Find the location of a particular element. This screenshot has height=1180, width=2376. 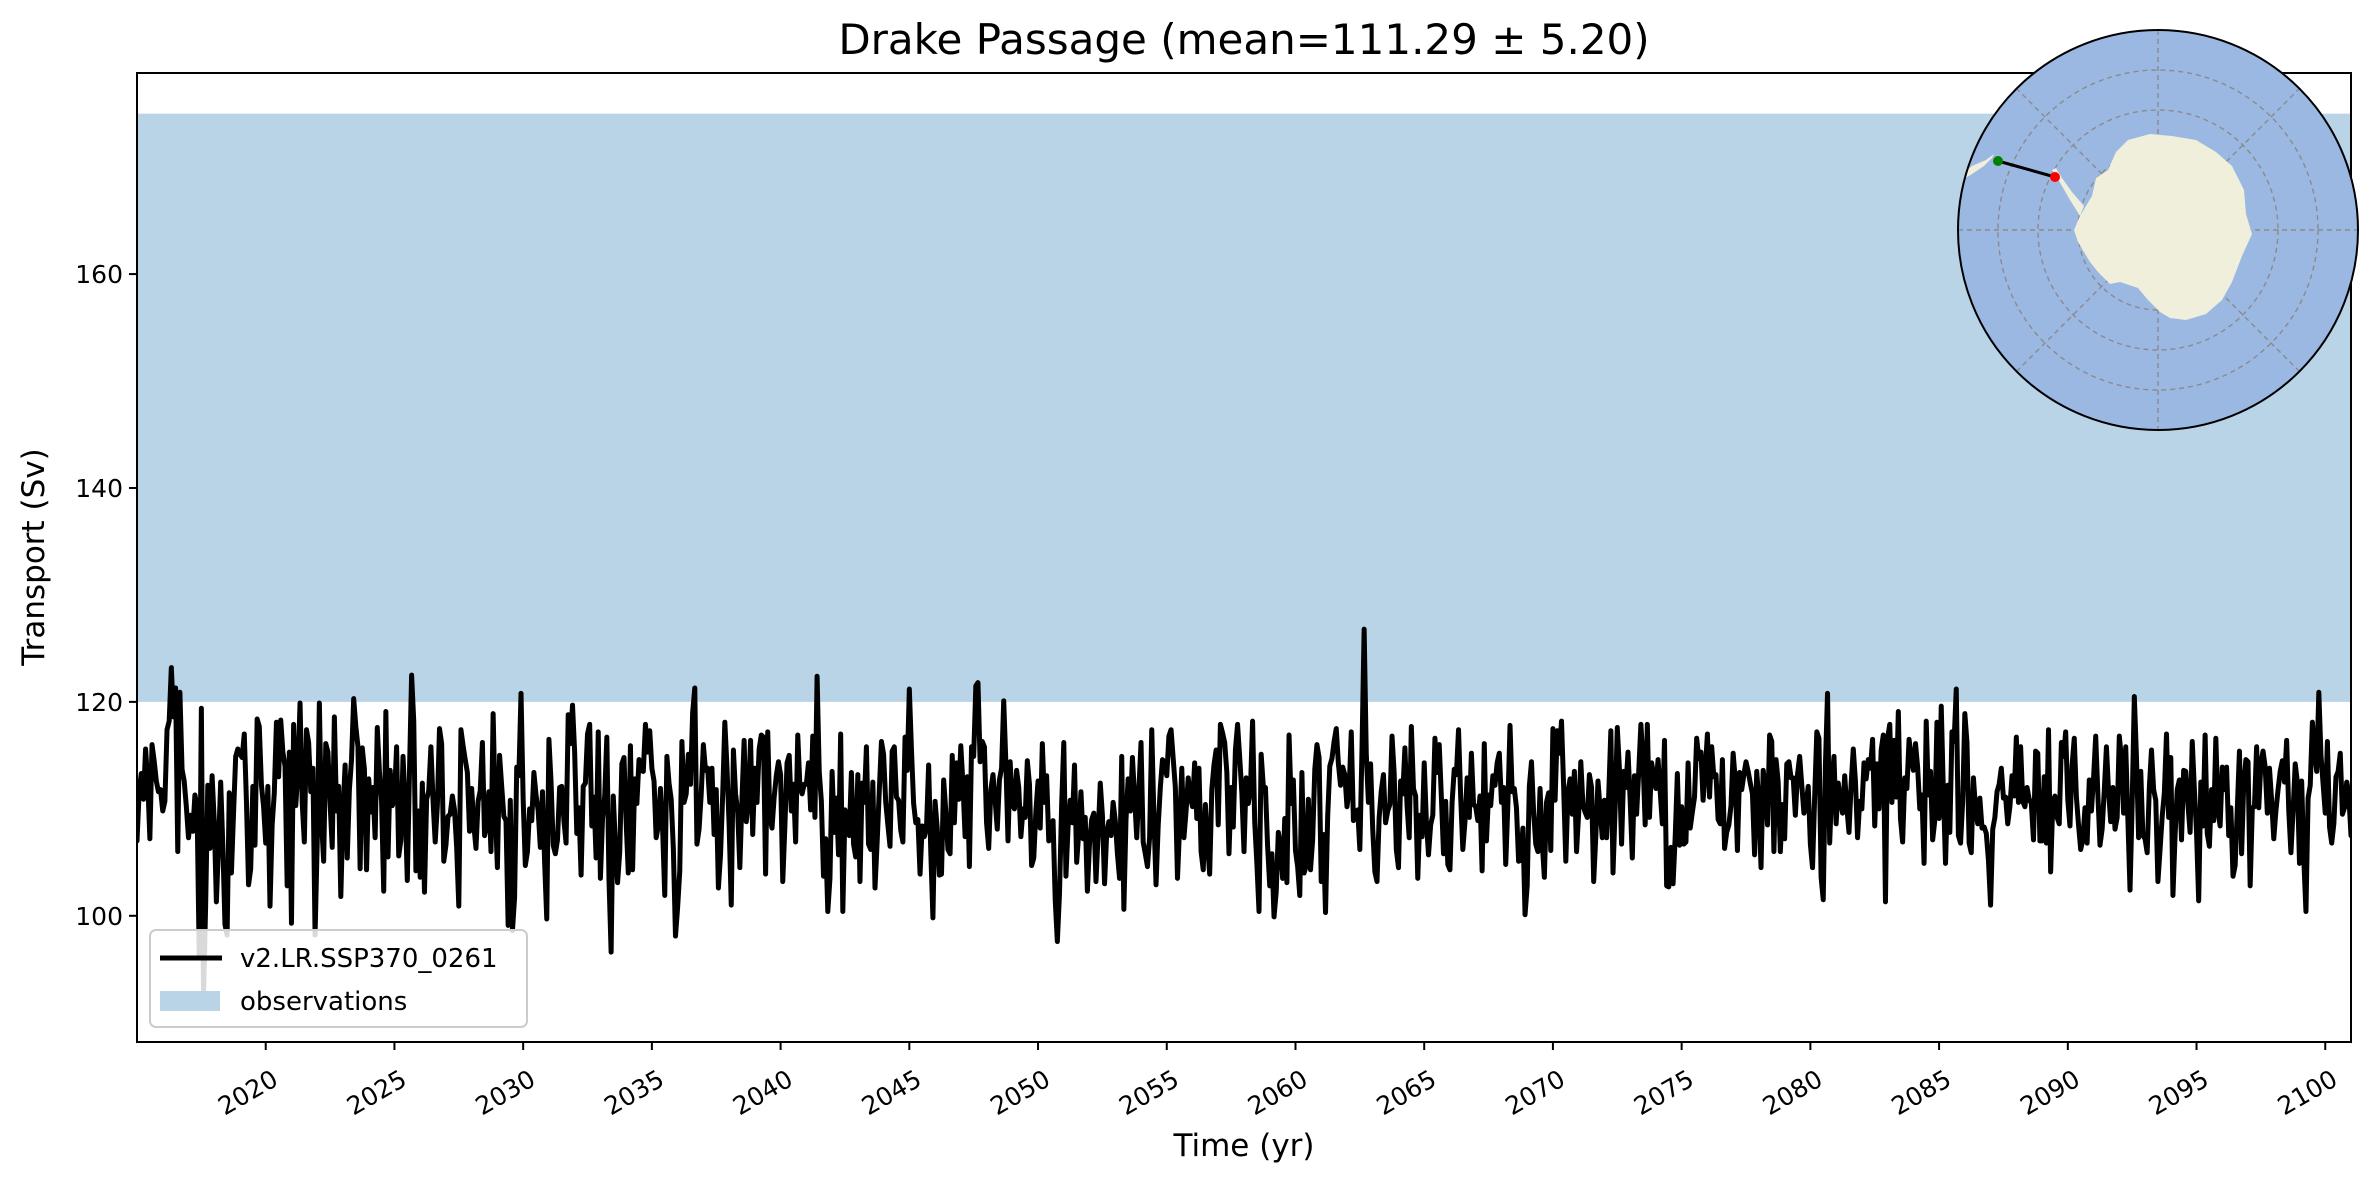

y-axis-label: Transport (Sv) is located at coordinates (34, 557).